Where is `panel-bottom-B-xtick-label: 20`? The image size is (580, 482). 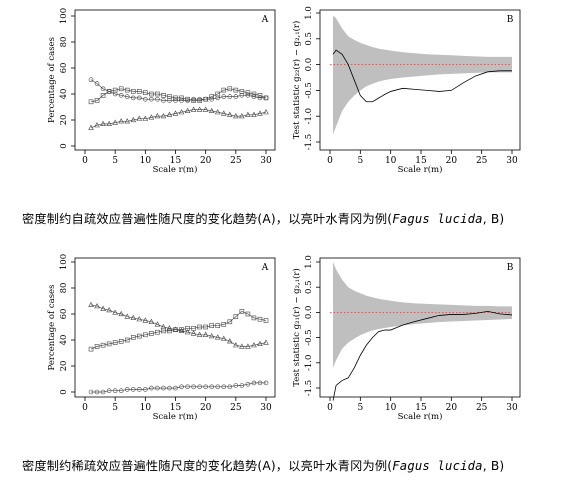
panel-bottom-B-xtick-label: 20 is located at coordinates (452, 408).